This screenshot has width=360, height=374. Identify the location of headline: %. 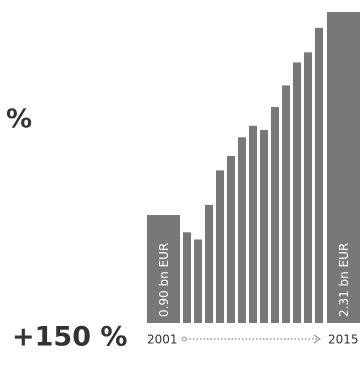
(19, 120).